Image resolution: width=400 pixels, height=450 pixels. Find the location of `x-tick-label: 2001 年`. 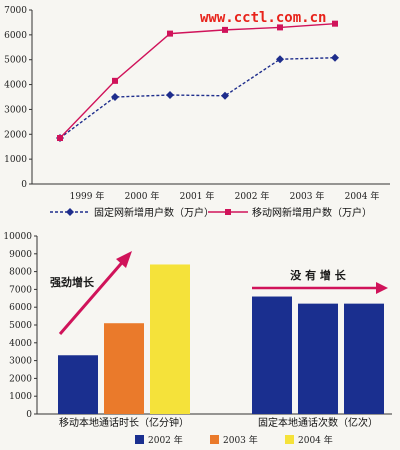

x-tick-label: 2001 年 is located at coordinates (197, 196).